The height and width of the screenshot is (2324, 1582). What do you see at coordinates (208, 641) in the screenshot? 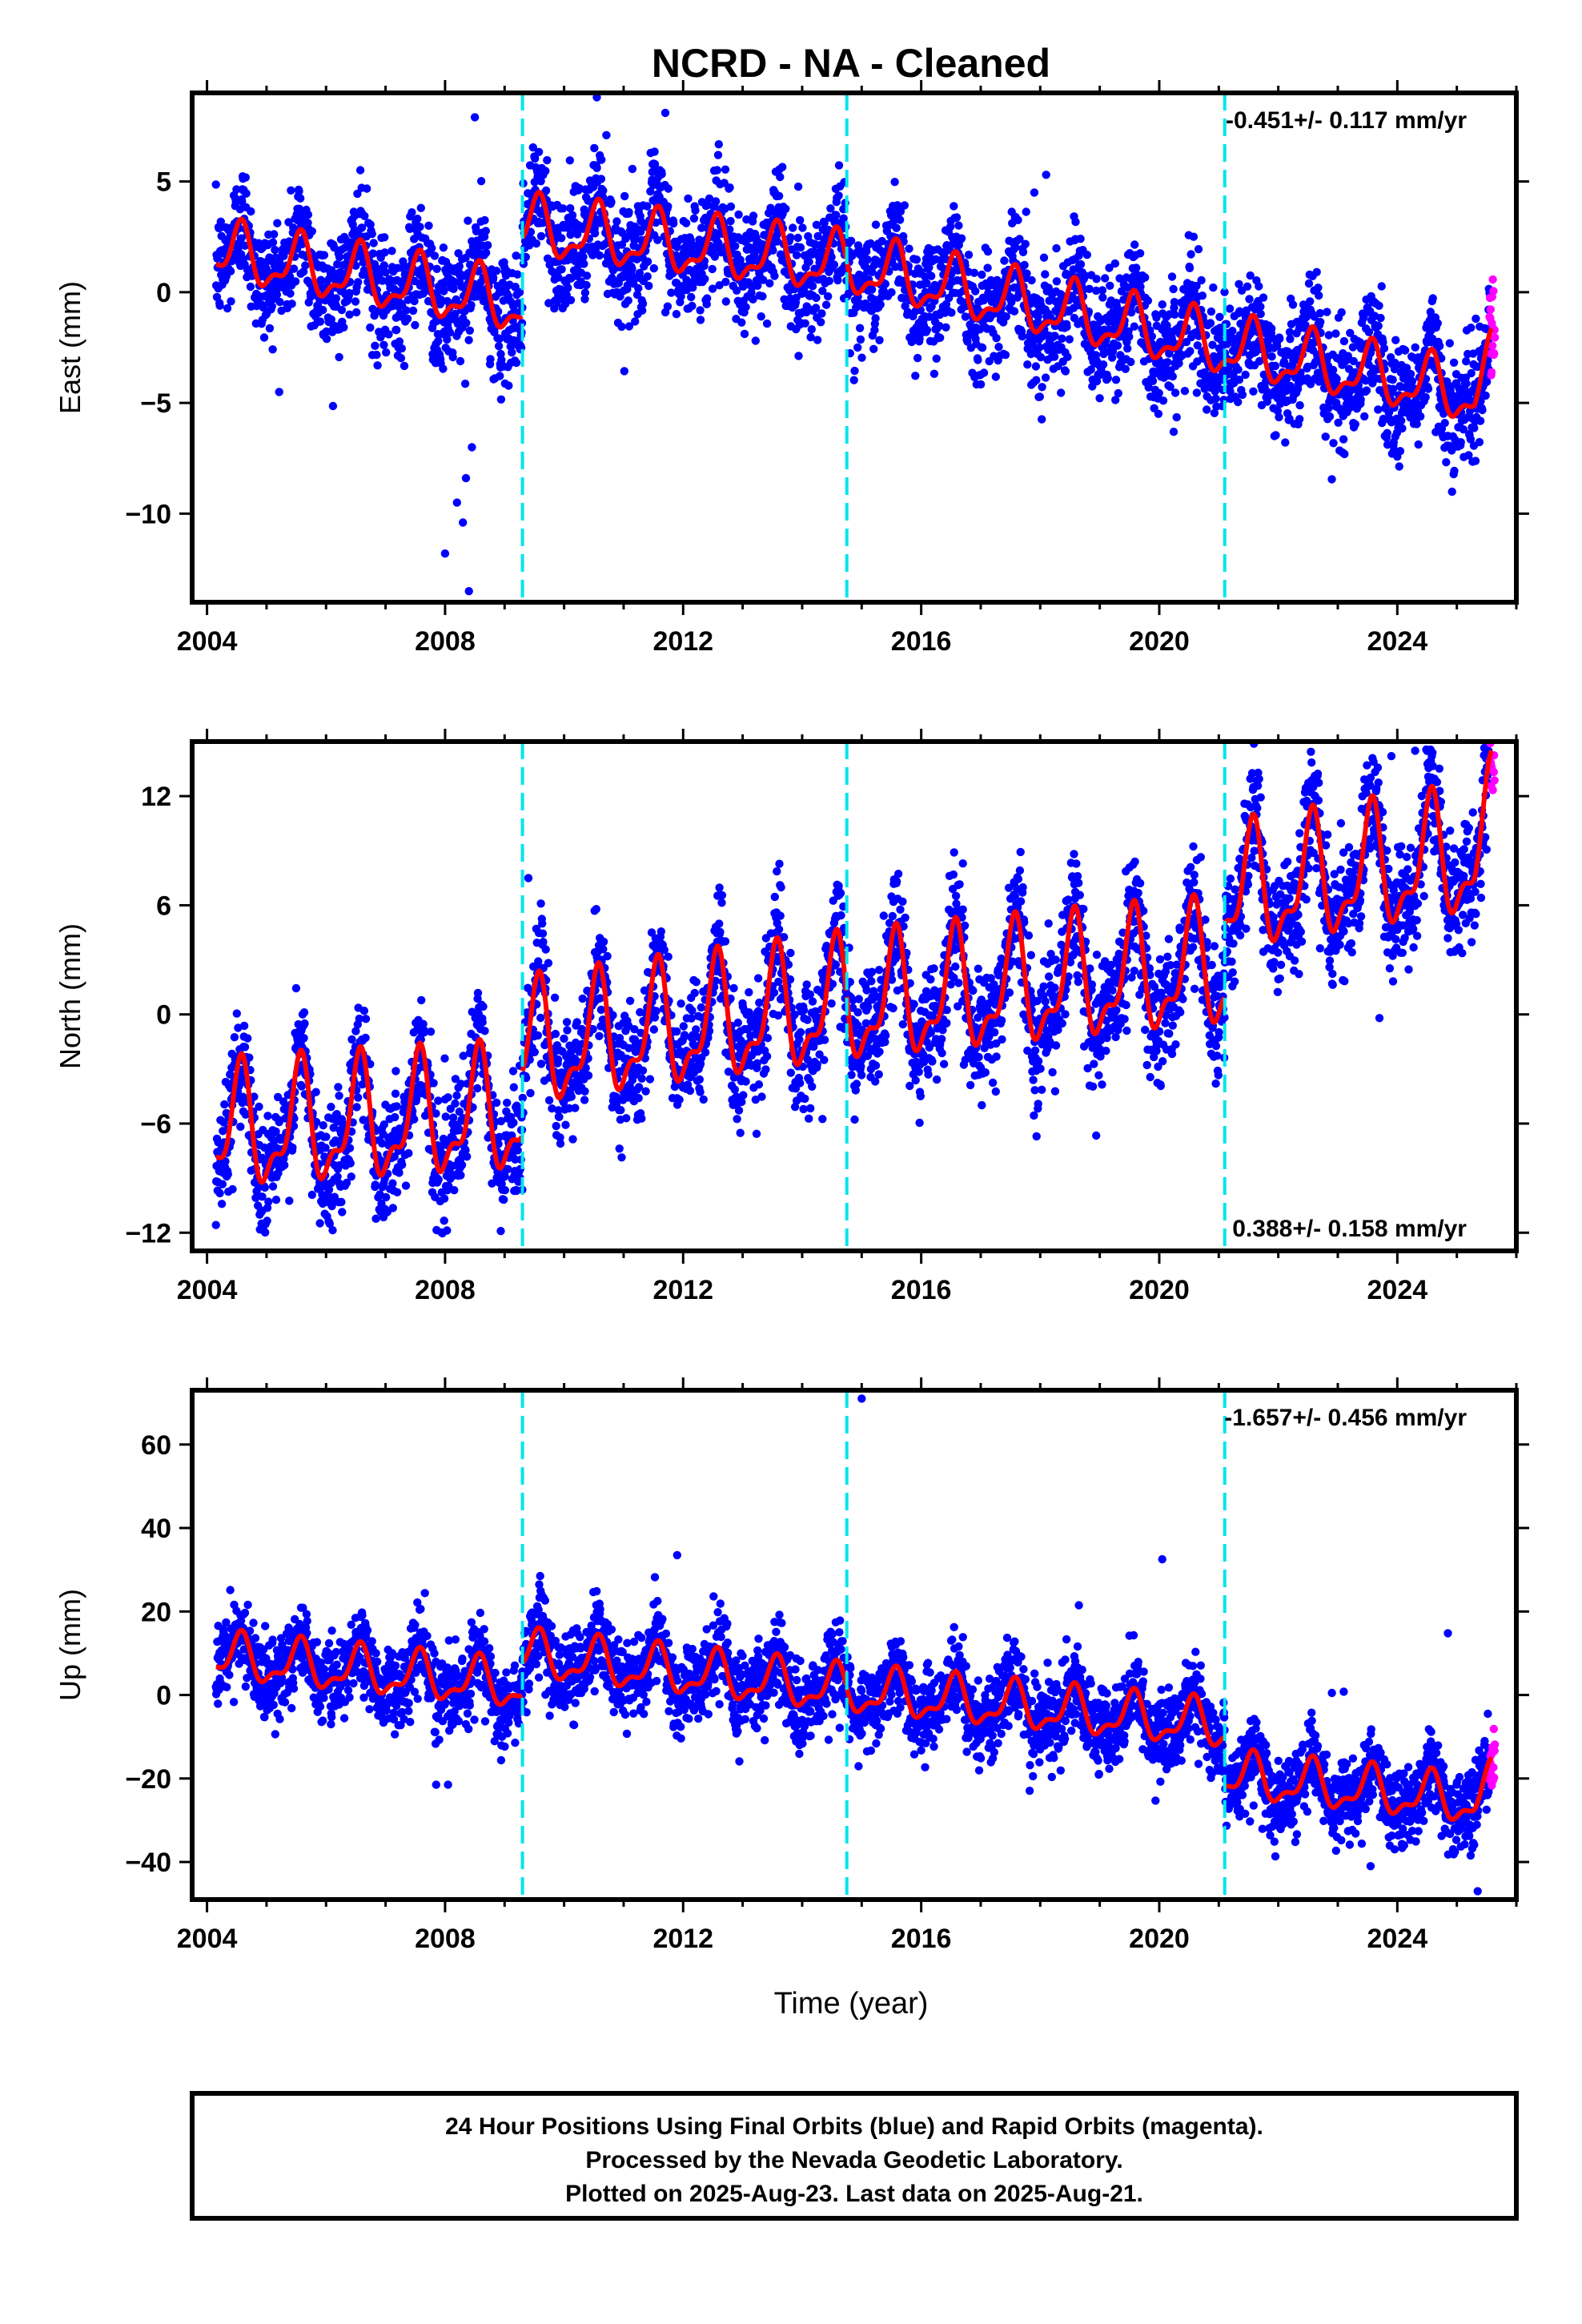
I see `x-tick-label: 2004` at bounding box center [208, 641].